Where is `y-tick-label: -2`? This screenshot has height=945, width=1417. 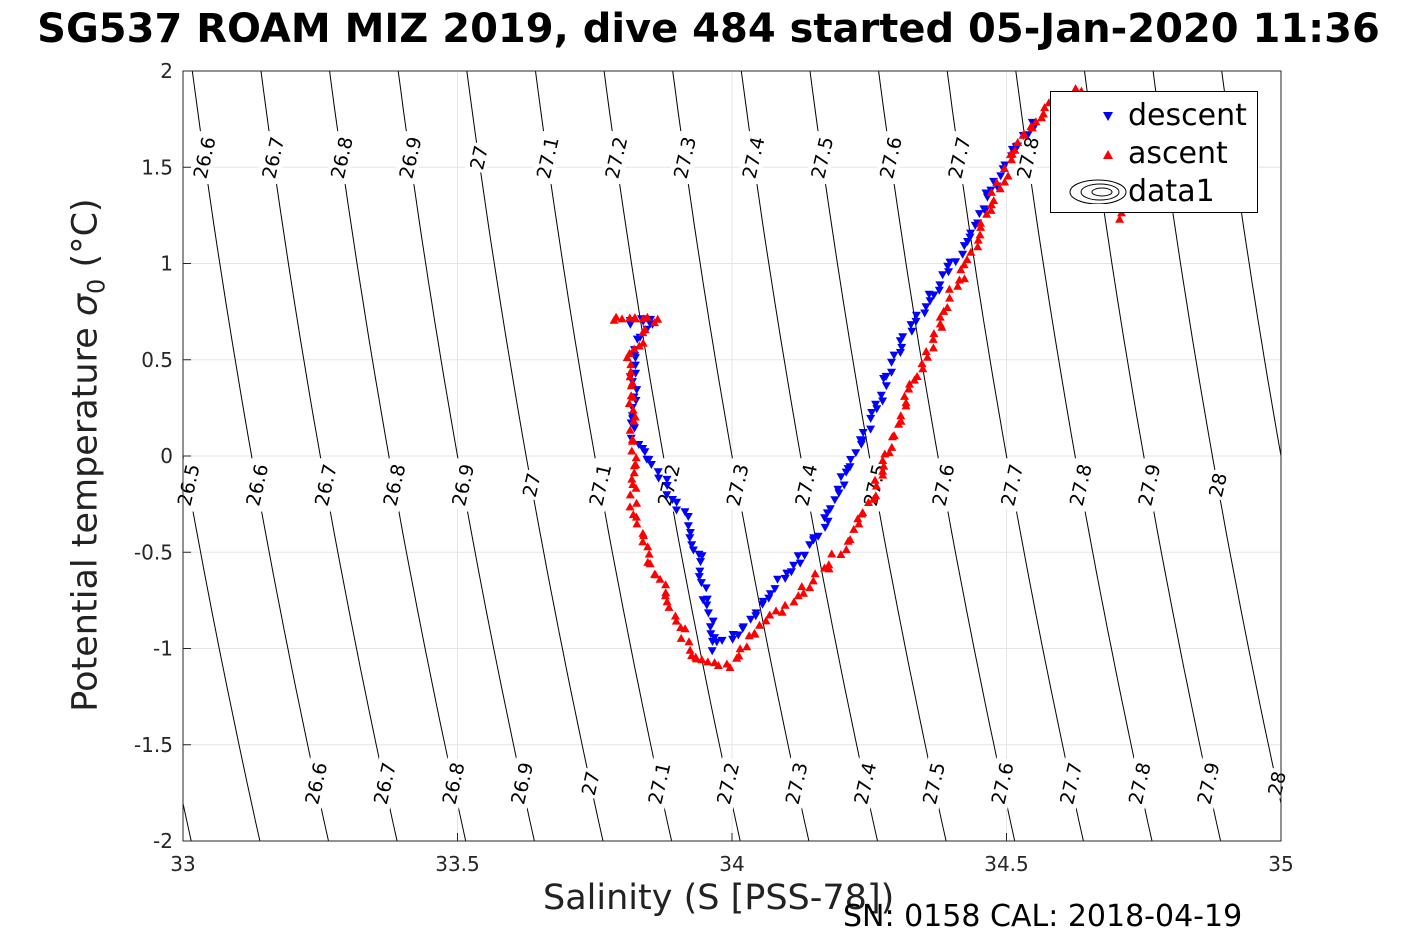 y-tick-label: -2 is located at coordinates (163, 841).